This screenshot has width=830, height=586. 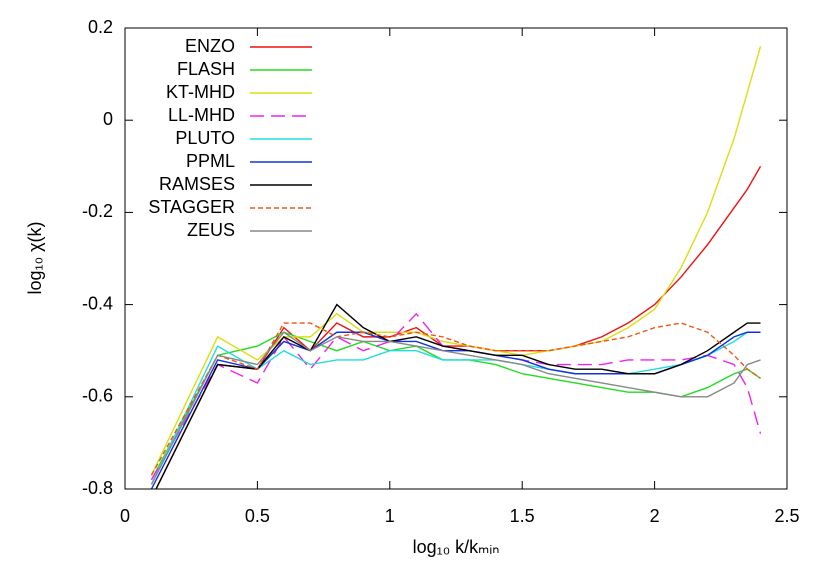 What do you see at coordinates (257, 516) in the screenshot?
I see `x-tick-label: 0.5` at bounding box center [257, 516].